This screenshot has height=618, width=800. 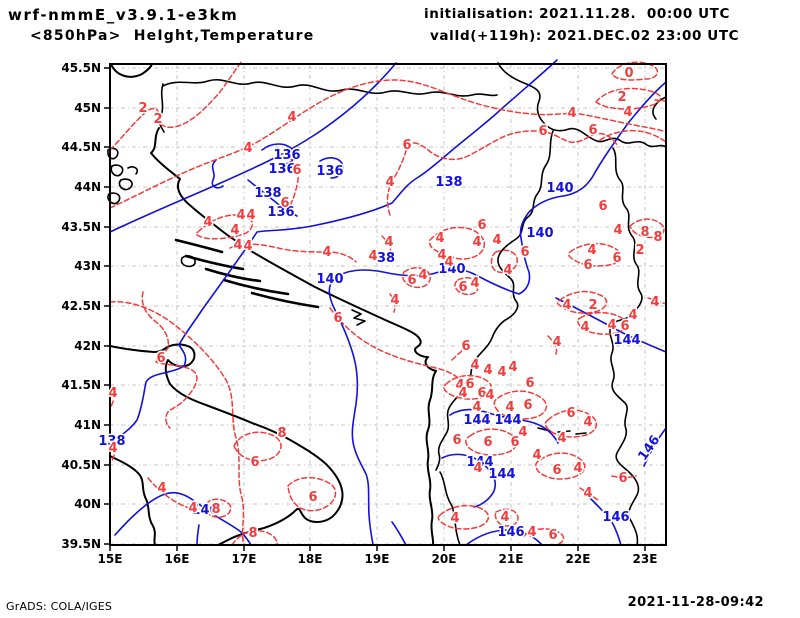 I want to click on height-contour-label: 38, so click(x=386, y=258).